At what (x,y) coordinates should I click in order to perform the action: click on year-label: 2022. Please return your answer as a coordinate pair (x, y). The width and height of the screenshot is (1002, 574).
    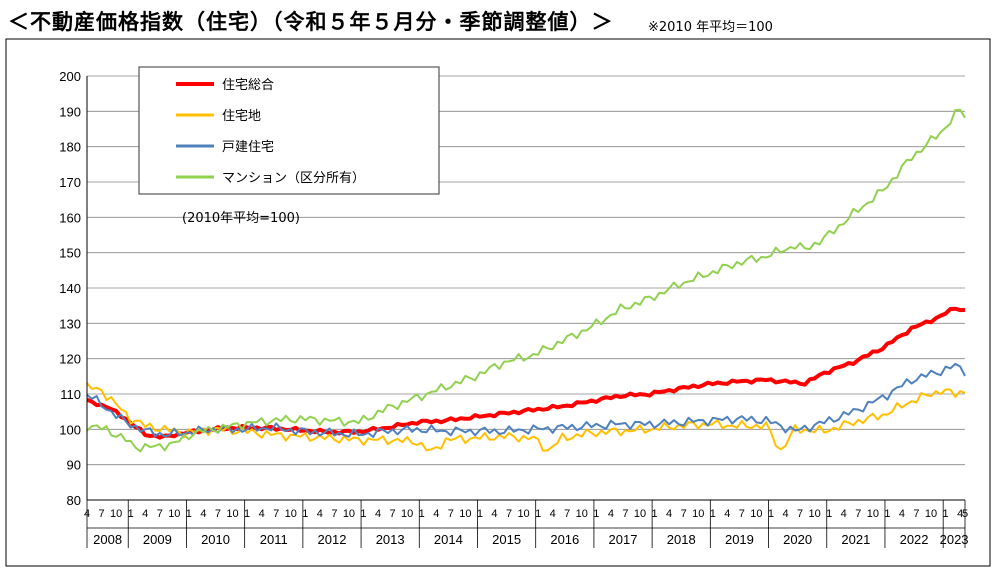
    Looking at the image, I should click on (914, 539).